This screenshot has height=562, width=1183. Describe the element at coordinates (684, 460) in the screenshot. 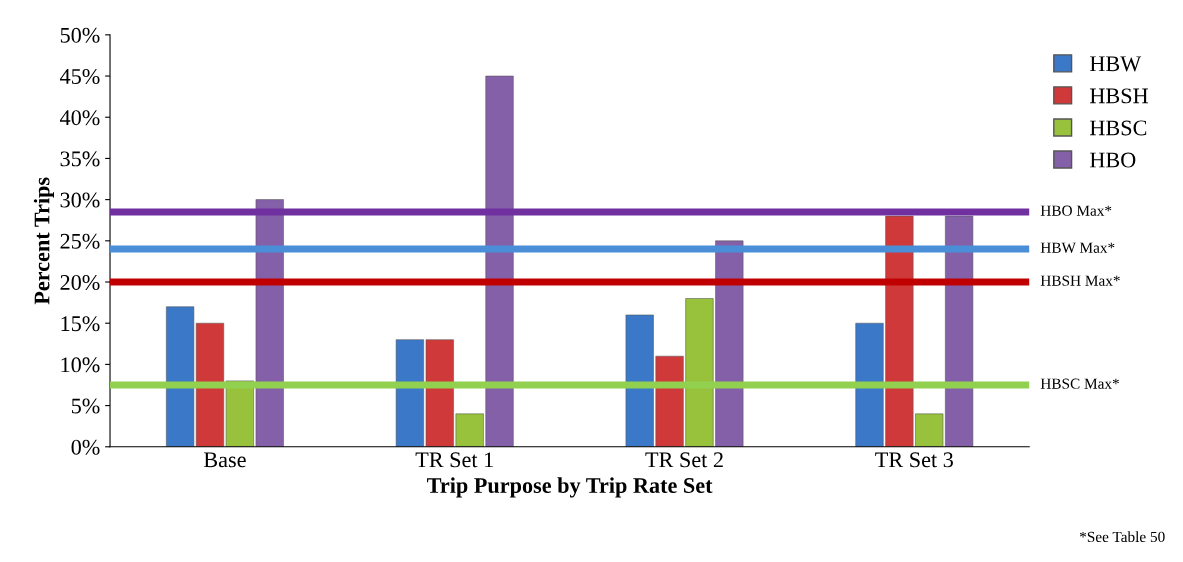

I see `x-tick-label: TR Set 2` at that location.